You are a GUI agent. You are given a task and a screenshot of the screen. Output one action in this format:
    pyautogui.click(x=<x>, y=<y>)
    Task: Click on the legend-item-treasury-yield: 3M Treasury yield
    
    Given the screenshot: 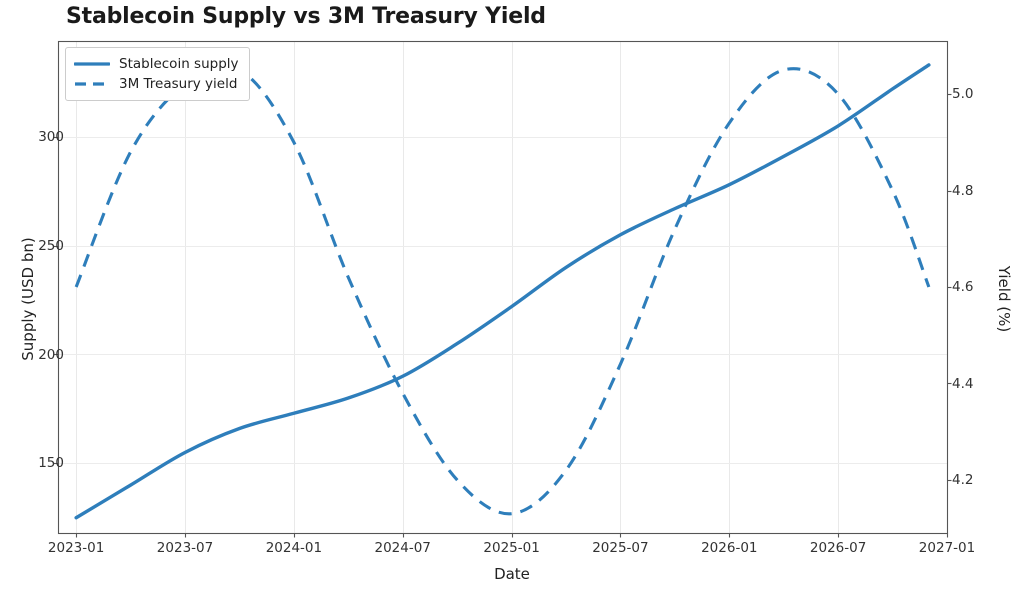 What is the action you would take?
    pyautogui.click(x=156, y=84)
    